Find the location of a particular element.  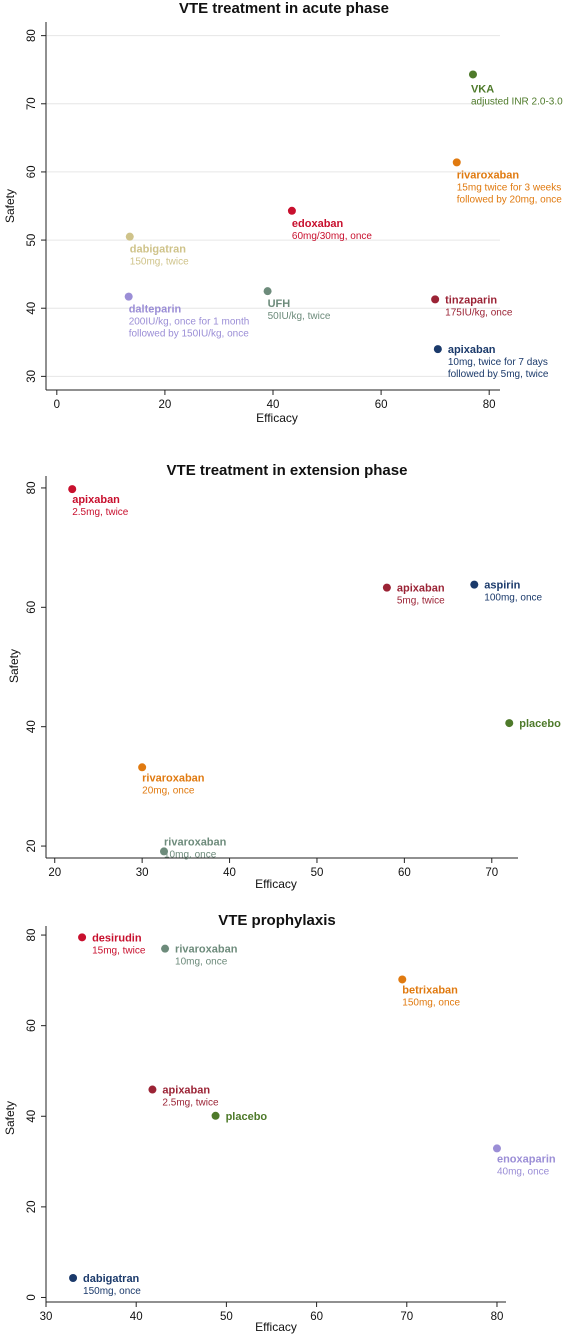

point-dose-label: 10mg, once is located at coordinates (190, 854).